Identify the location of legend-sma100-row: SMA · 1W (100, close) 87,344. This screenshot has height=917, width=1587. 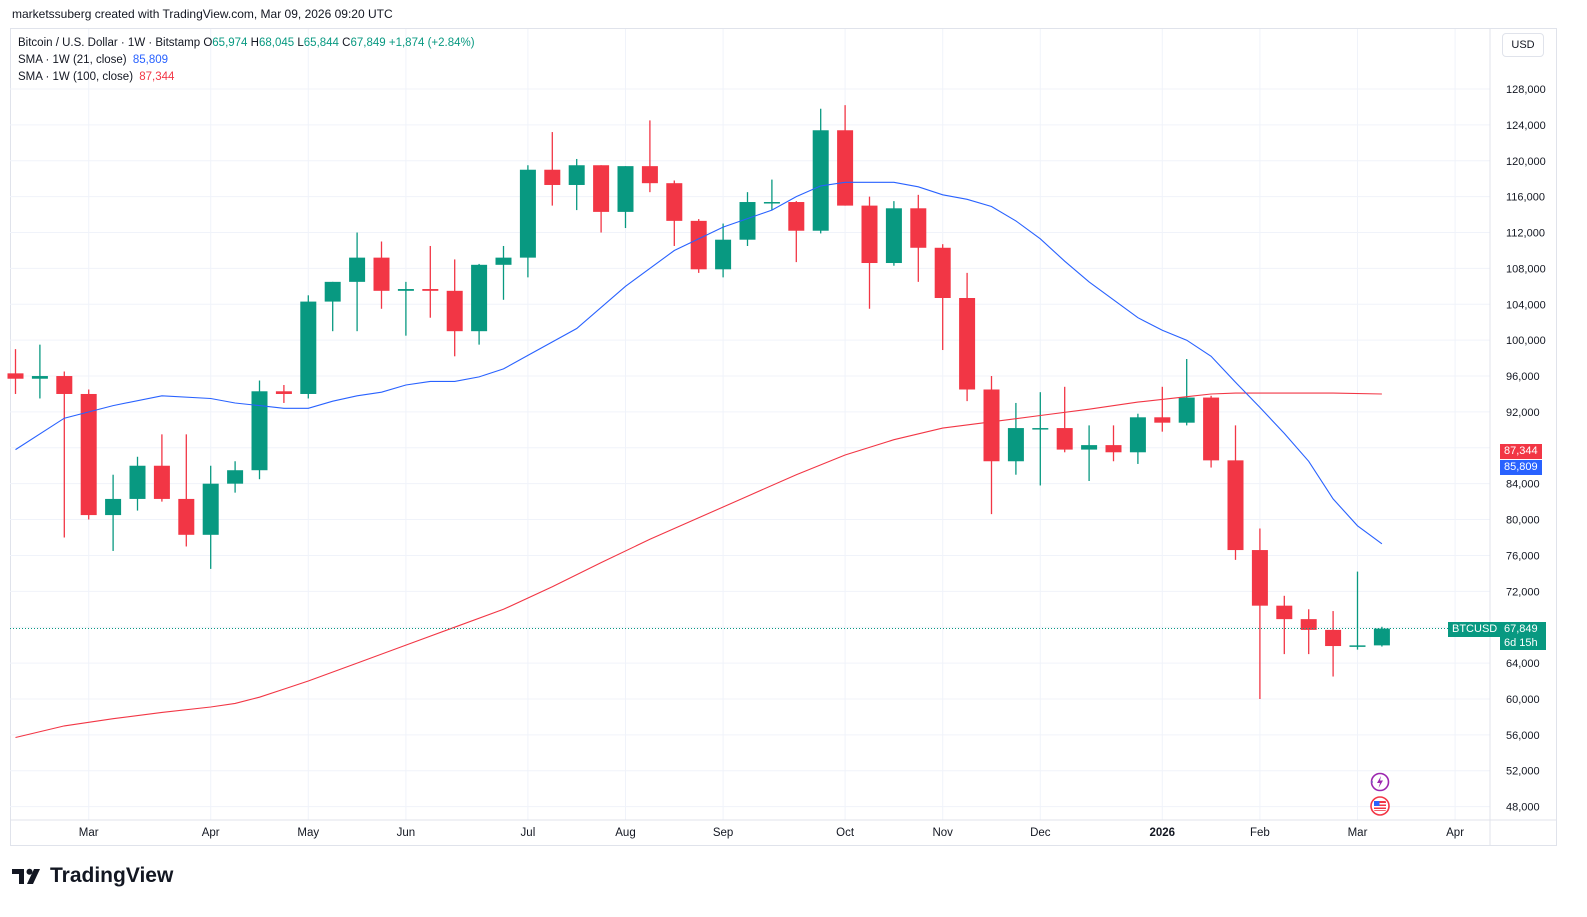
(246, 77).